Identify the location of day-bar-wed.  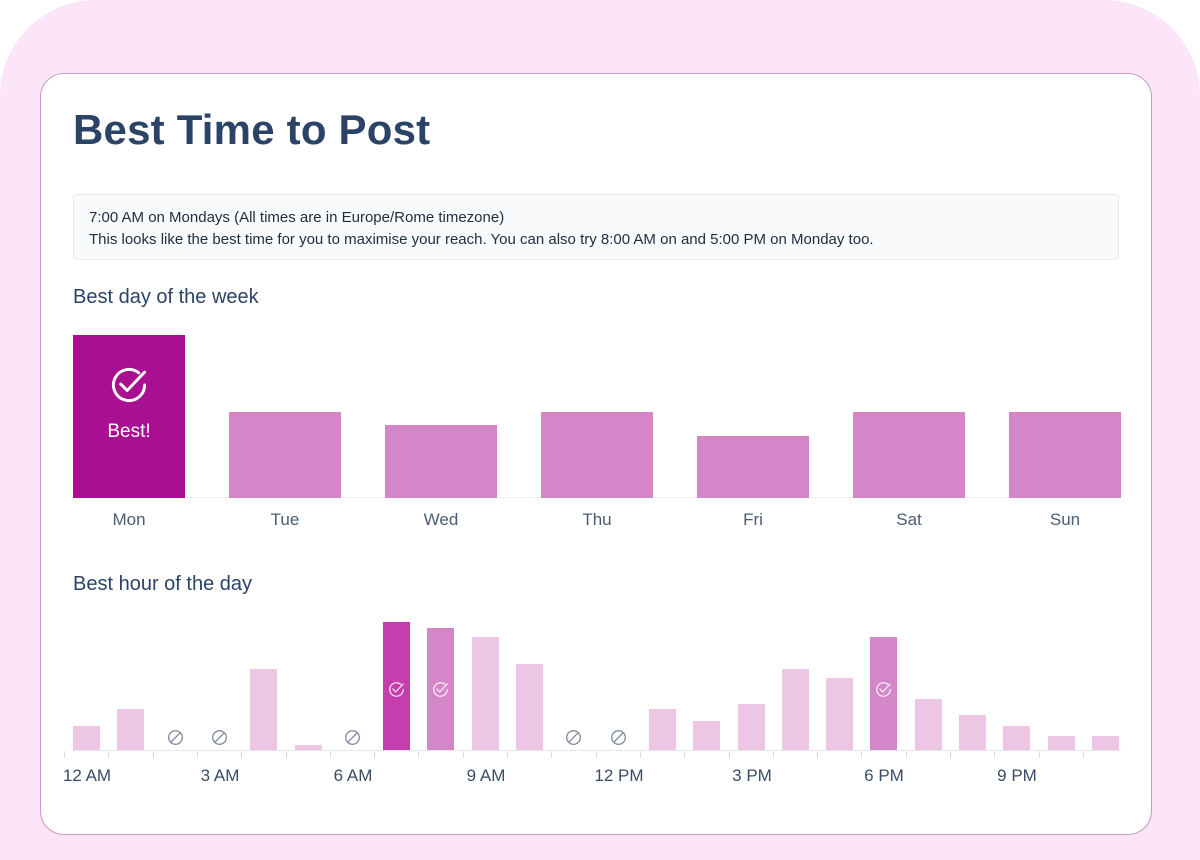
(441, 461).